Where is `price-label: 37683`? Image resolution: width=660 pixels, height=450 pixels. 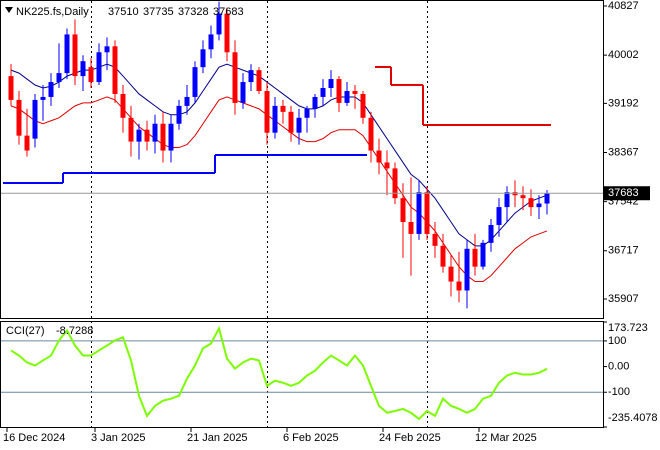
price-label: 37683 is located at coordinates (623, 193).